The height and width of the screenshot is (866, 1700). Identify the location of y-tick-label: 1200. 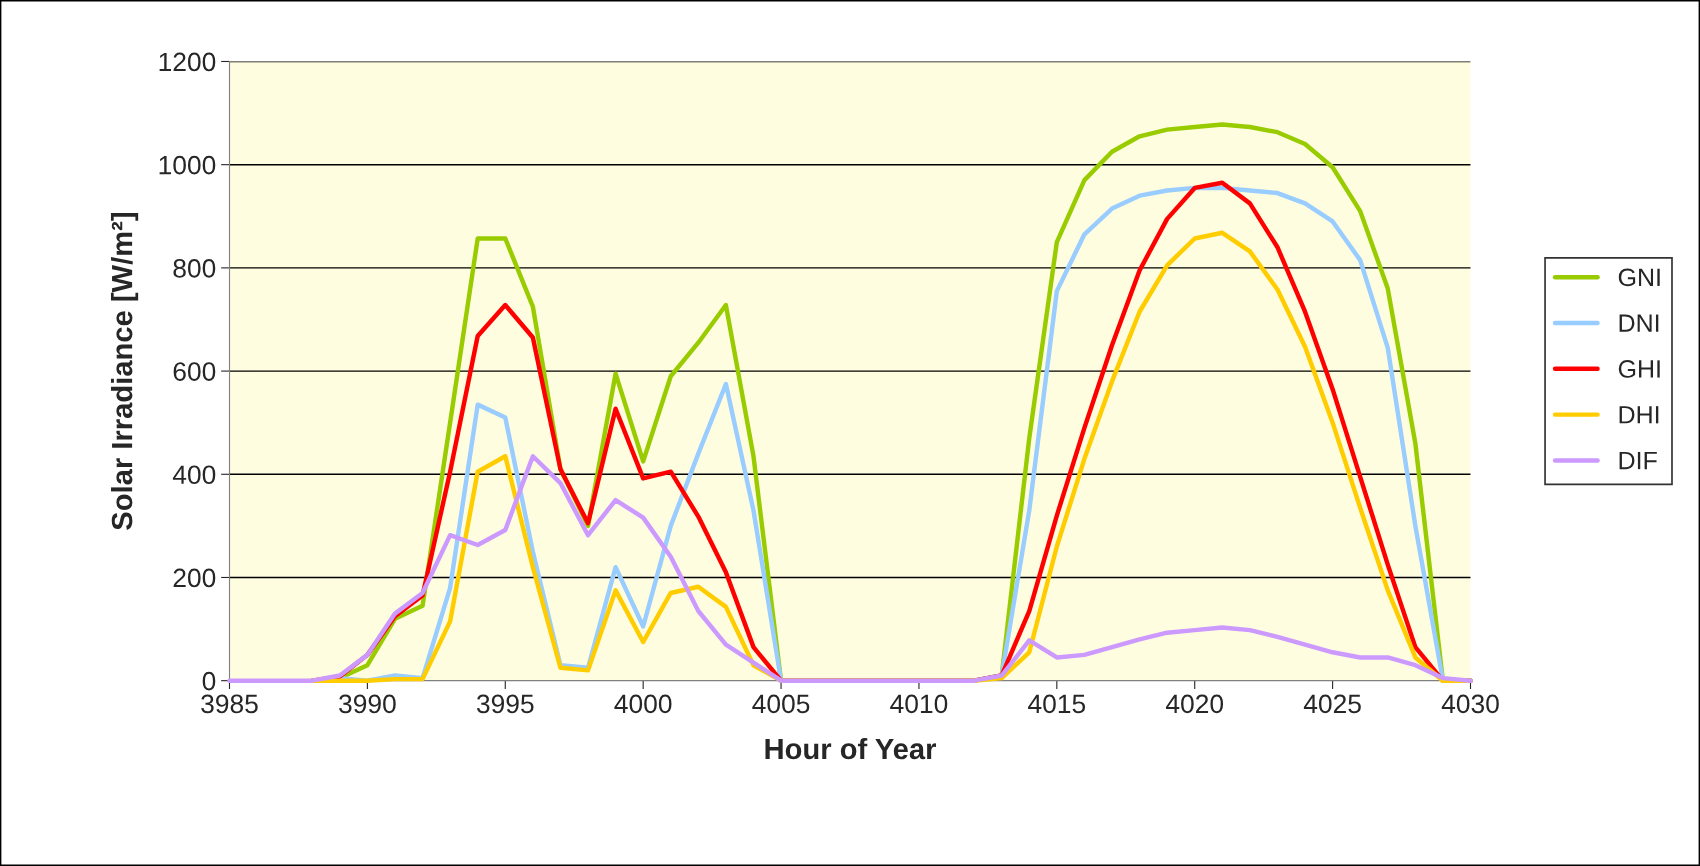
(187, 62).